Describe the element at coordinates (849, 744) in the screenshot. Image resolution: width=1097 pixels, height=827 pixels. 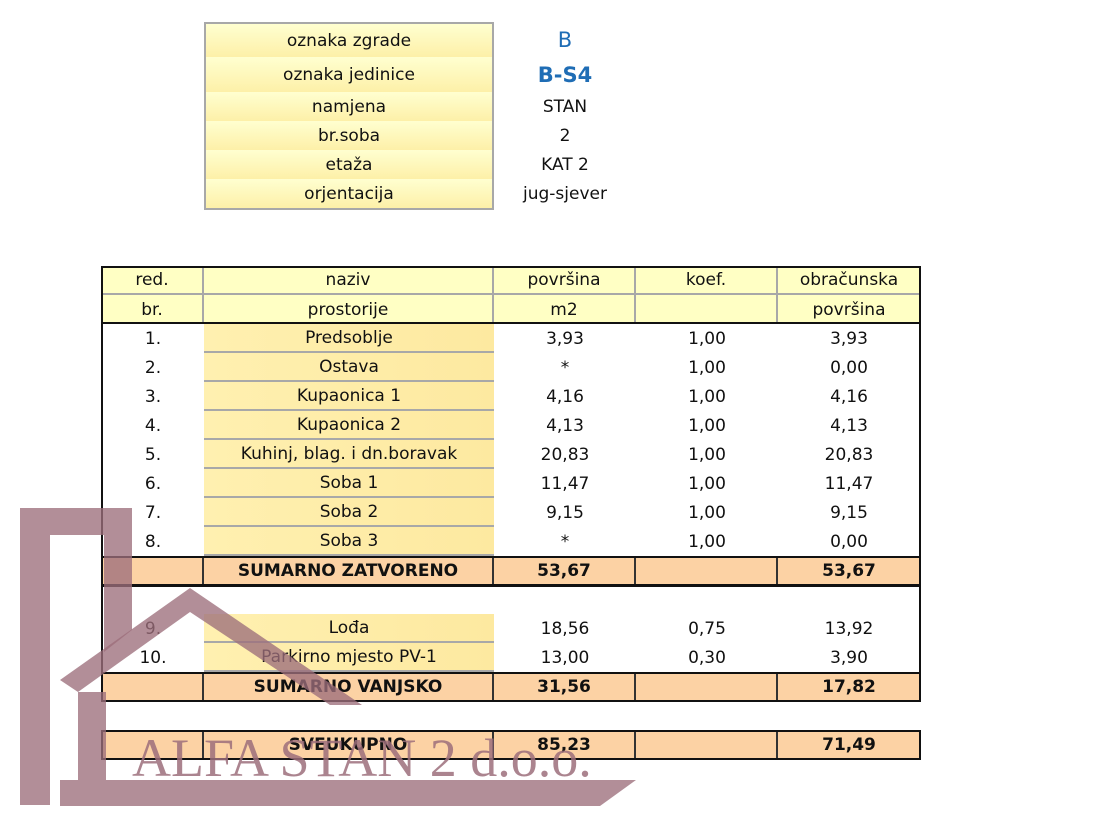
I see `summary-cell: 71,49` at that location.